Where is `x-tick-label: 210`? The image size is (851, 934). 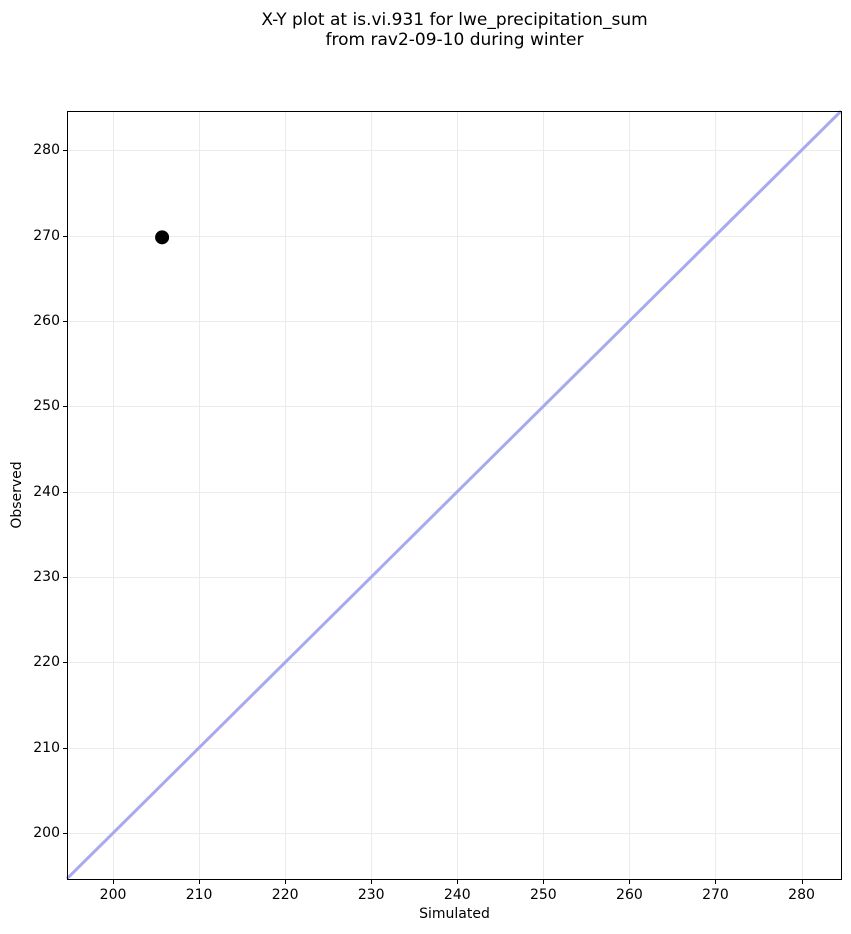
x-tick-label: 210 is located at coordinates (199, 895).